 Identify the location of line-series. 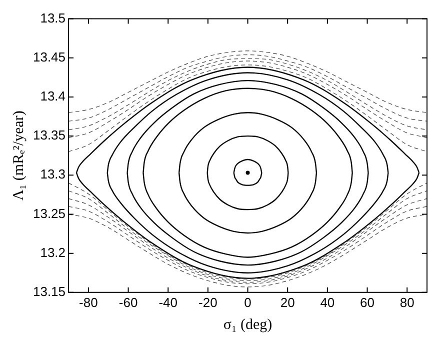
(247, 81).